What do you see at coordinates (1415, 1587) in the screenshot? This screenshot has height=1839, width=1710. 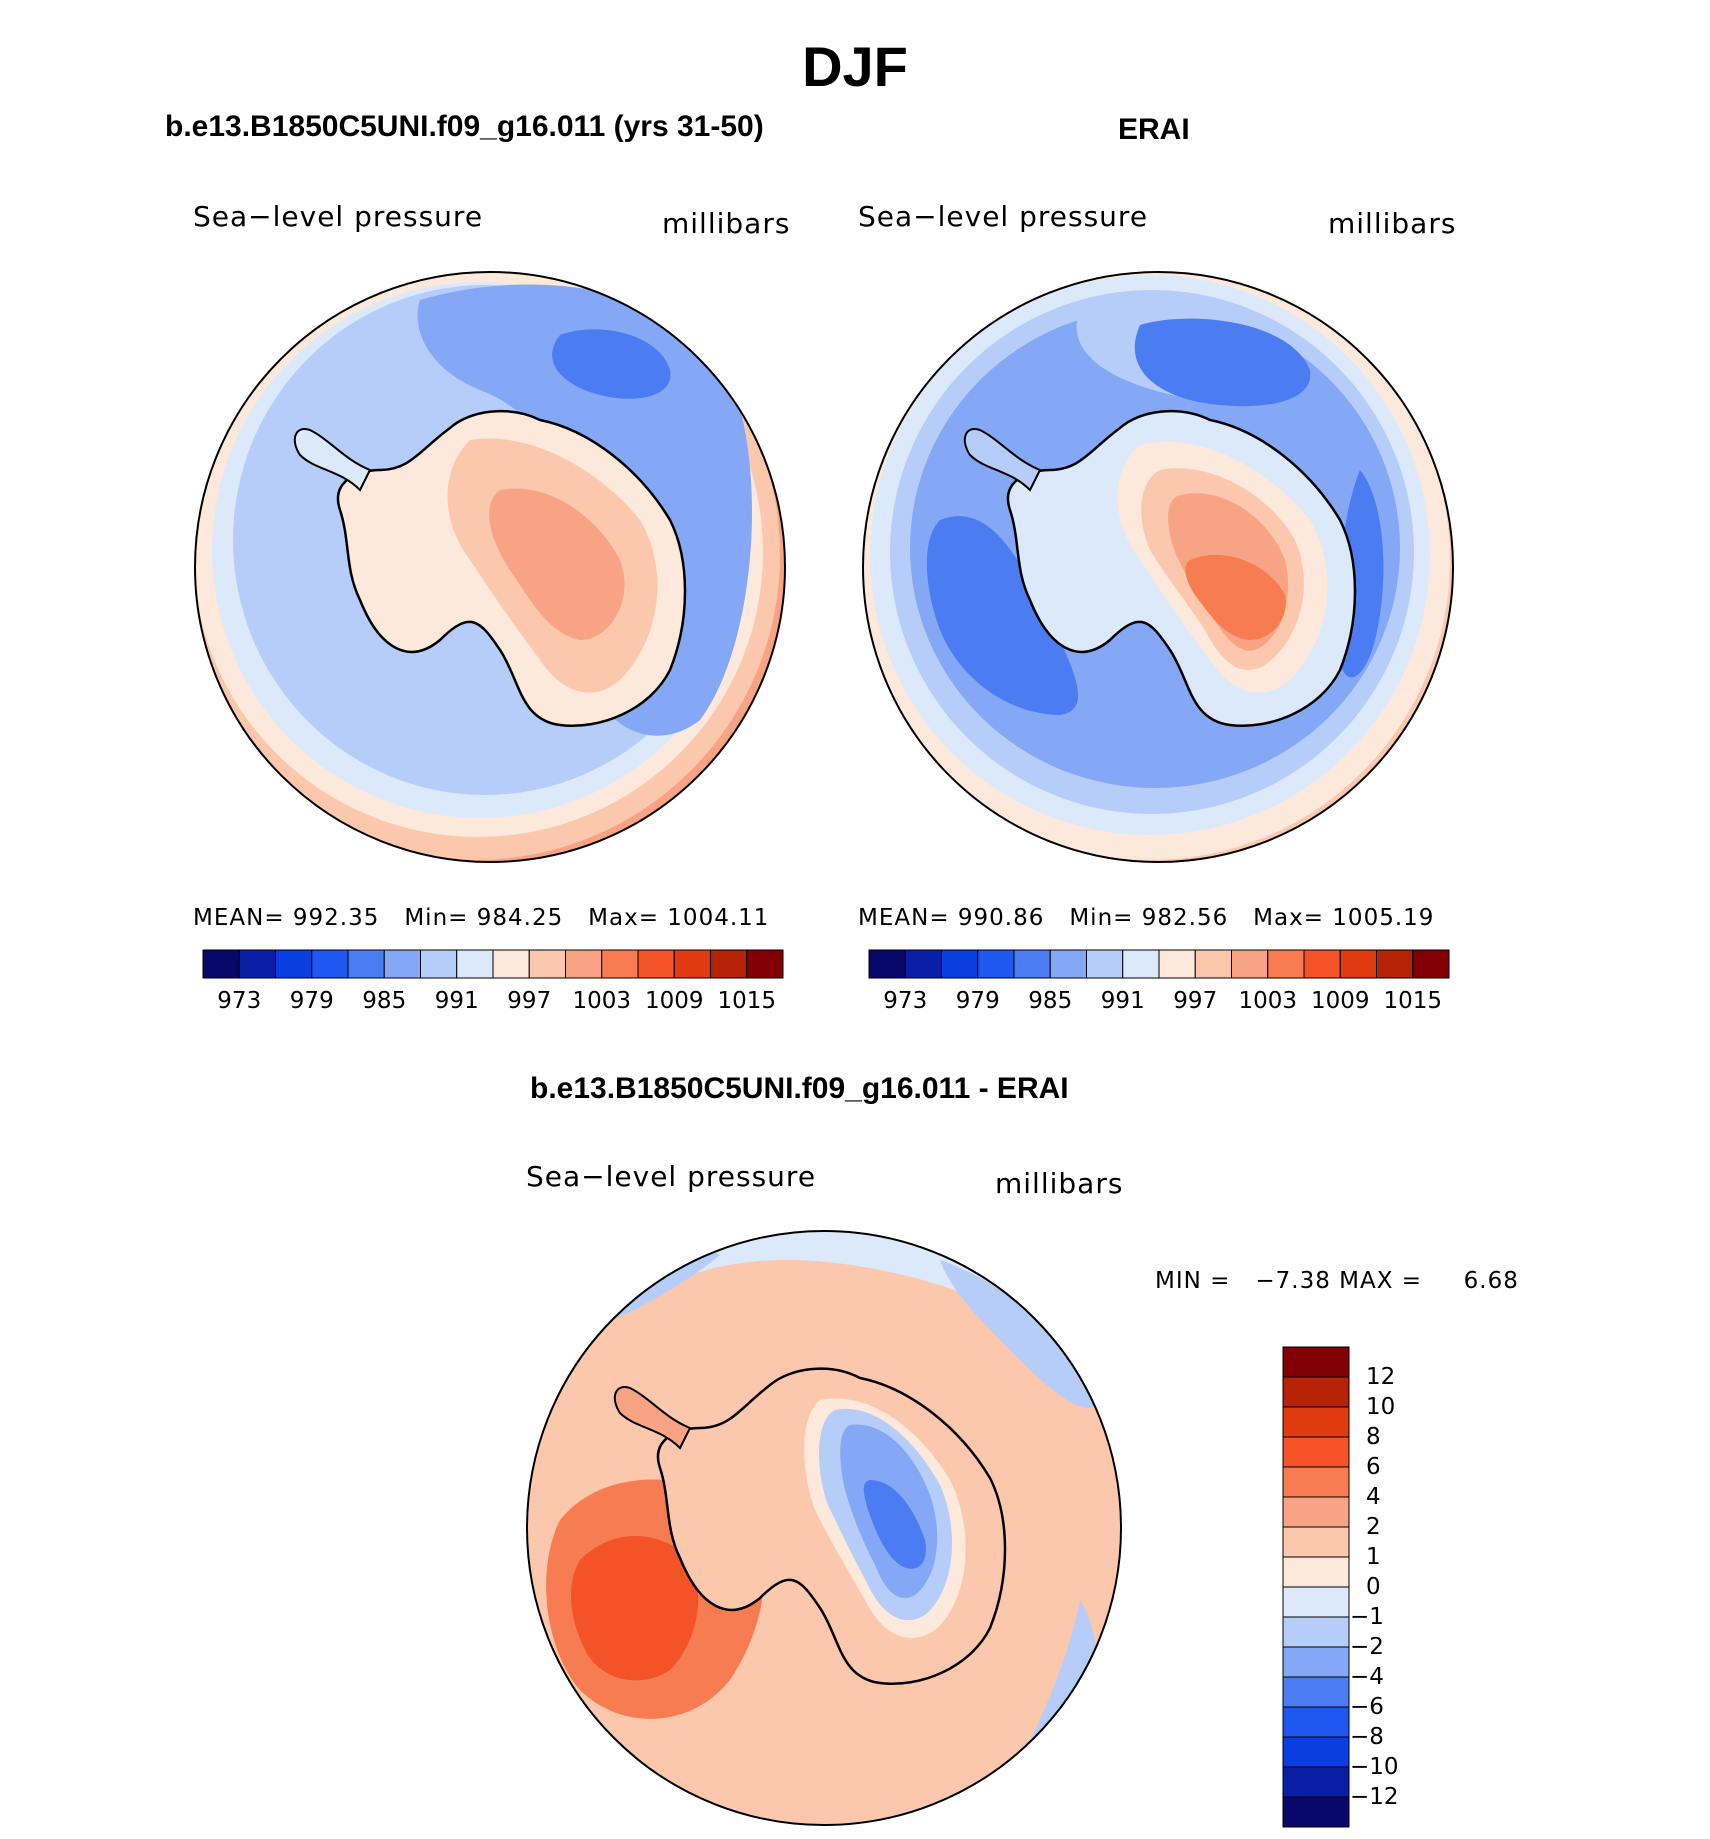 I see `difference-colorbar-ticks: 12 10 8 6 4 2 1 0 −1 −2 −4 −6 −8 −10 −12` at bounding box center [1415, 1587].